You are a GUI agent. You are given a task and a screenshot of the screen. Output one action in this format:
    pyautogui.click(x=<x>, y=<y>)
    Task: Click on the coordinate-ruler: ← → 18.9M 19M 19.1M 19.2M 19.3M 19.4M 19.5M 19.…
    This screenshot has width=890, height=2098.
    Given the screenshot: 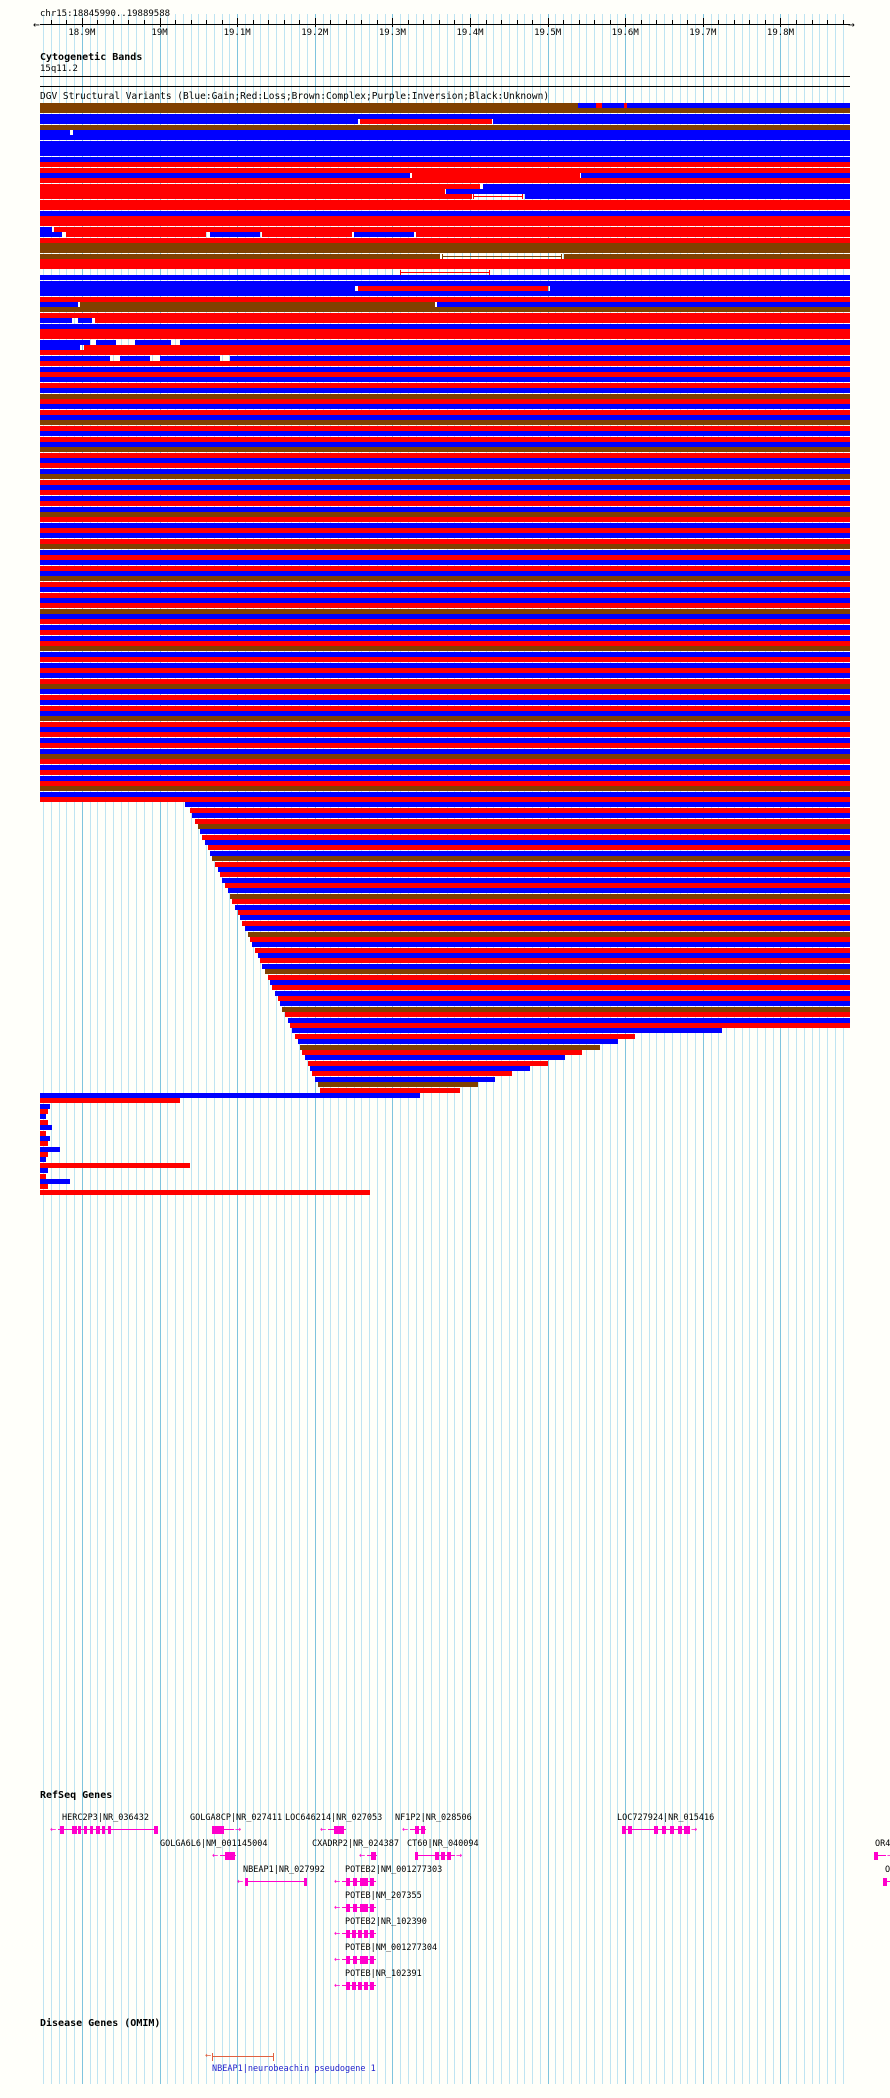 What is the action you would take?
    pyautogui.click(x=444, y=29)
    